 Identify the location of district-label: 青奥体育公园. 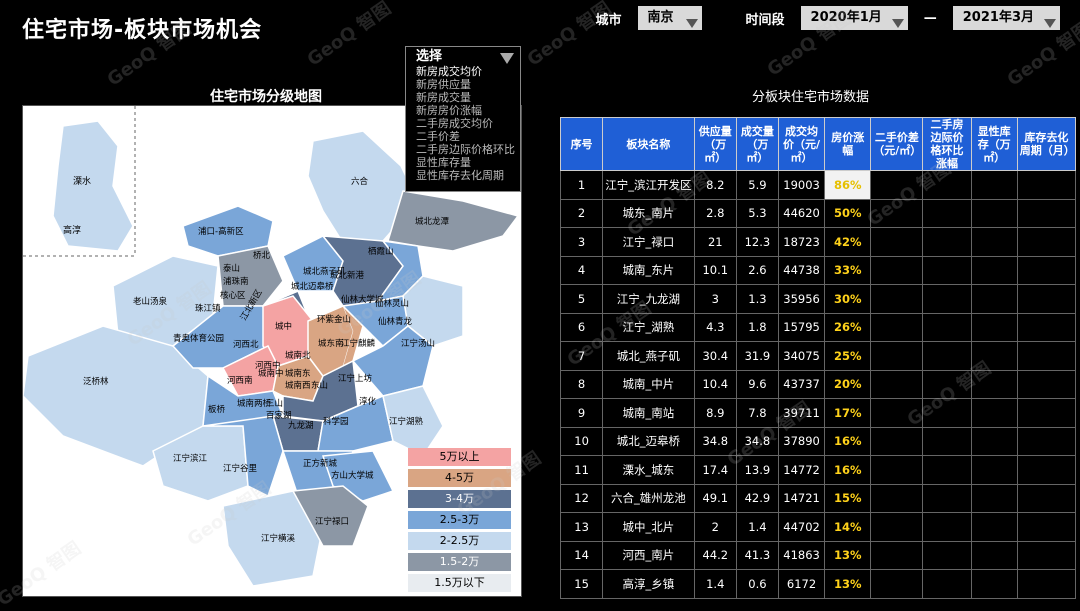
(198, 338).